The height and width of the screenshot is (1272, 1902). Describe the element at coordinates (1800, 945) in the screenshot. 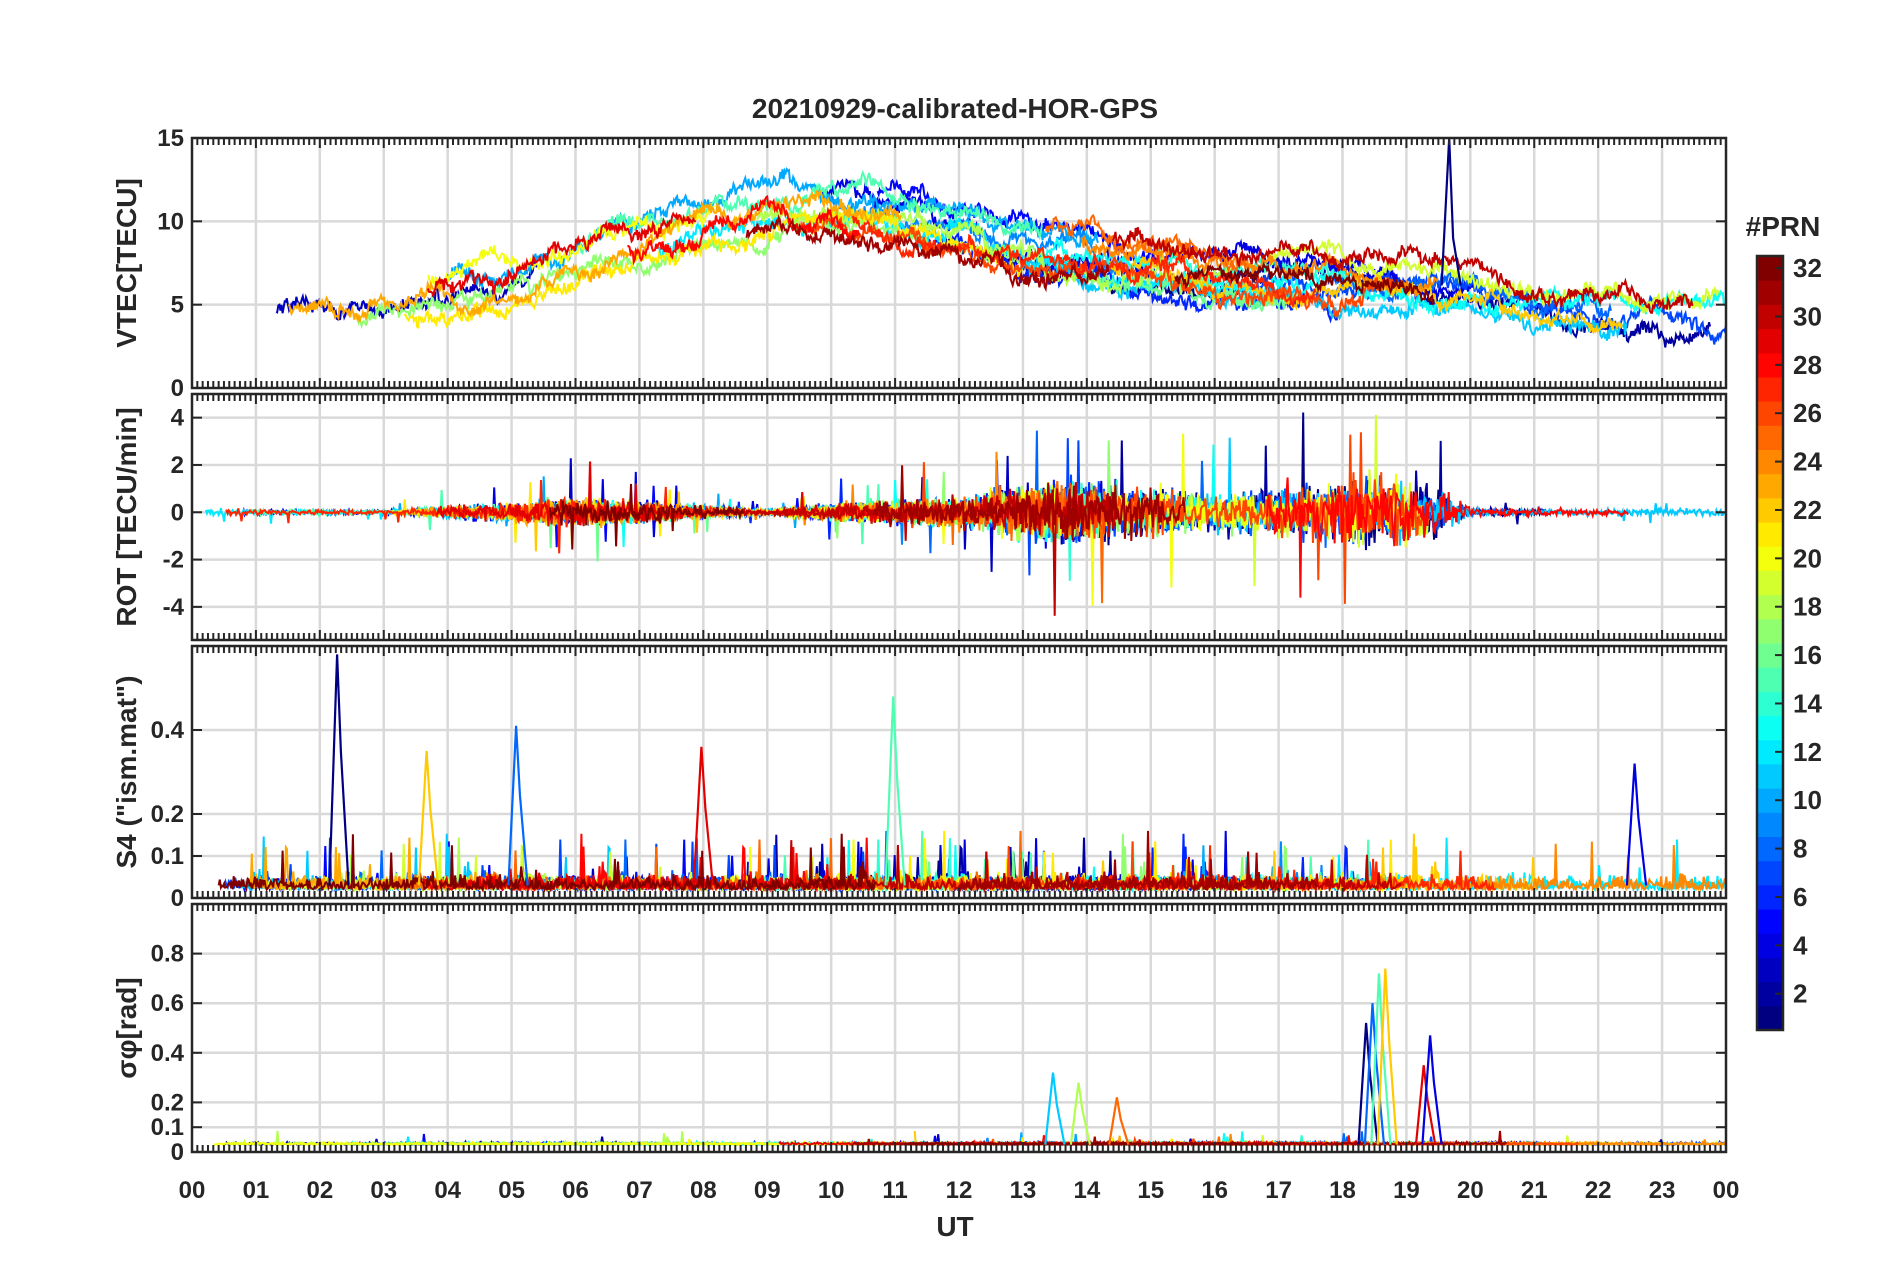

I see `colorbar-tick-label: 4` at that location.